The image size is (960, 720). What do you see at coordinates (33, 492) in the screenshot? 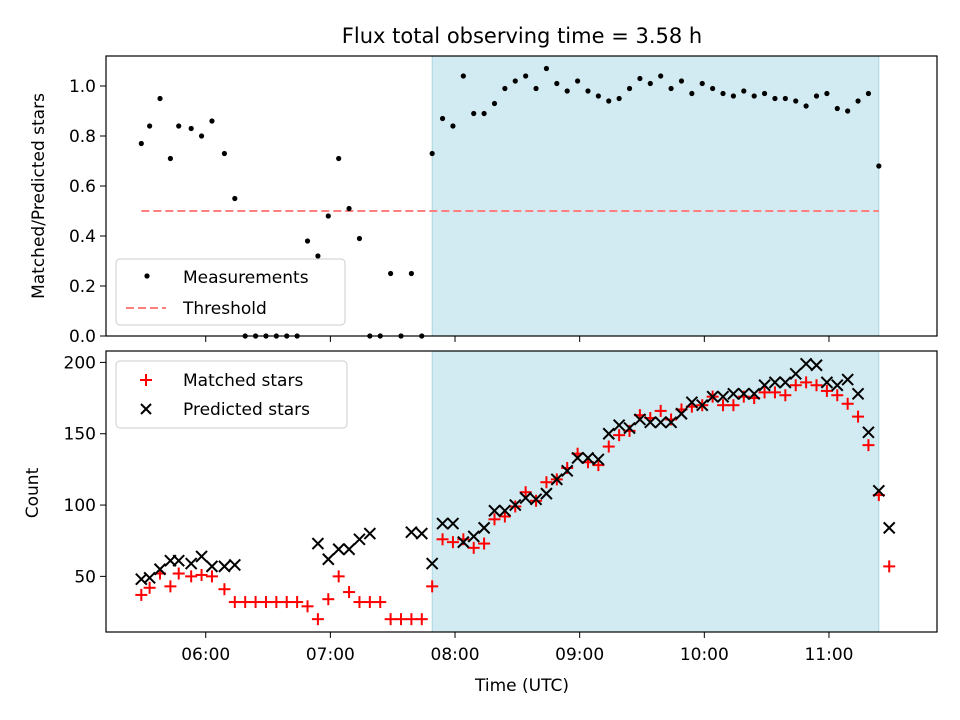
I see `bottom-y-axis-label: Count` at bounding box center [33, 492].